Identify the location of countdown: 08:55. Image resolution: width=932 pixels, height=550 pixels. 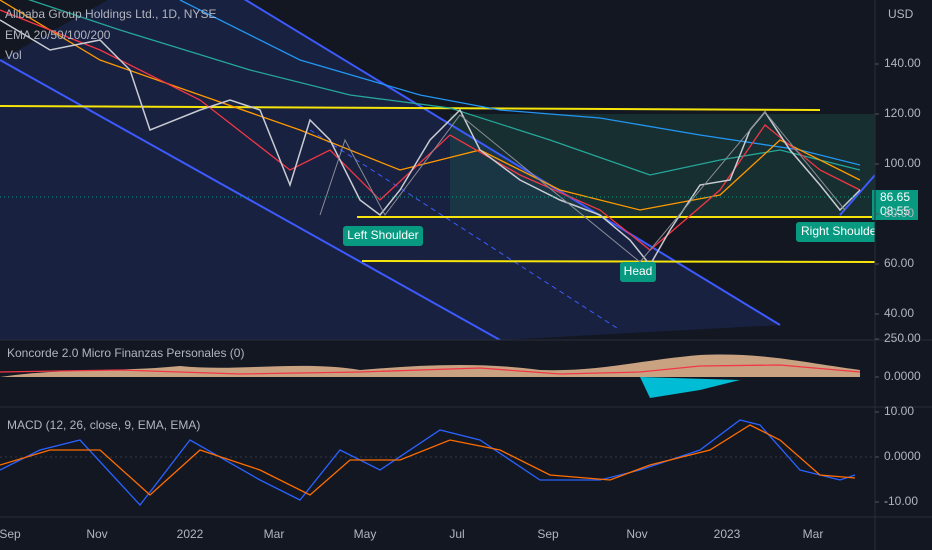
(895, 211).